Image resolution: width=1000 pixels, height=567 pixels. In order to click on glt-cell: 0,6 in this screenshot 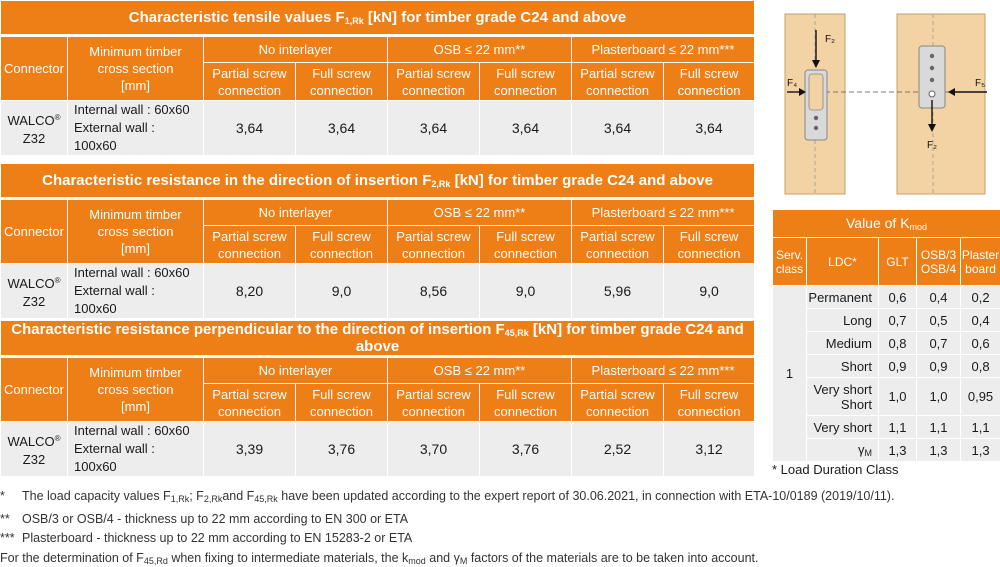, I will do `click(897, 297)`.